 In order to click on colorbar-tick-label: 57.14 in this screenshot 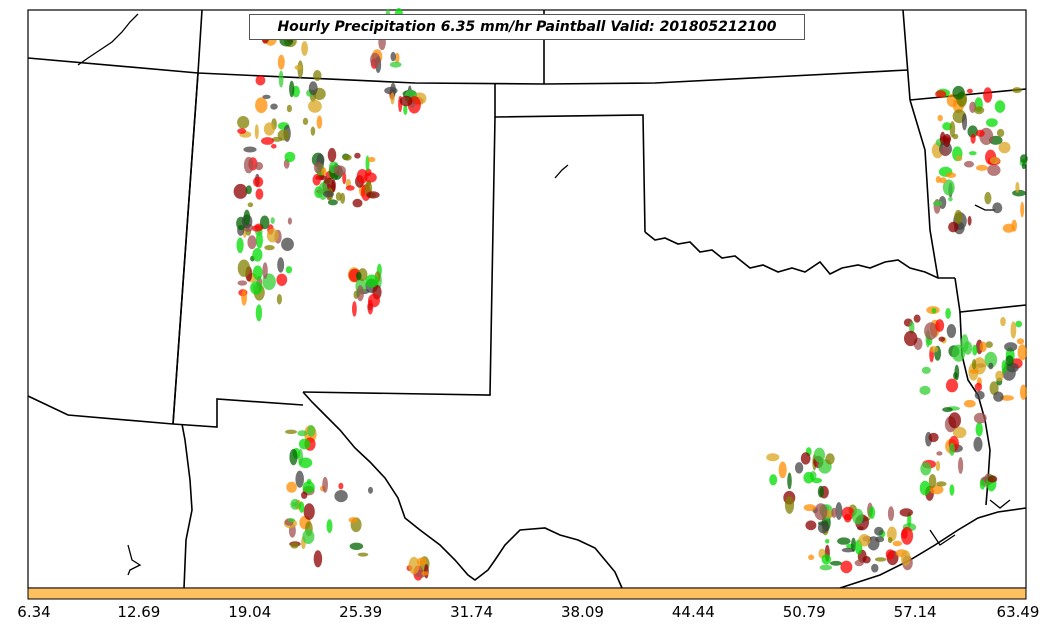, I will do `click(915, 612)`.